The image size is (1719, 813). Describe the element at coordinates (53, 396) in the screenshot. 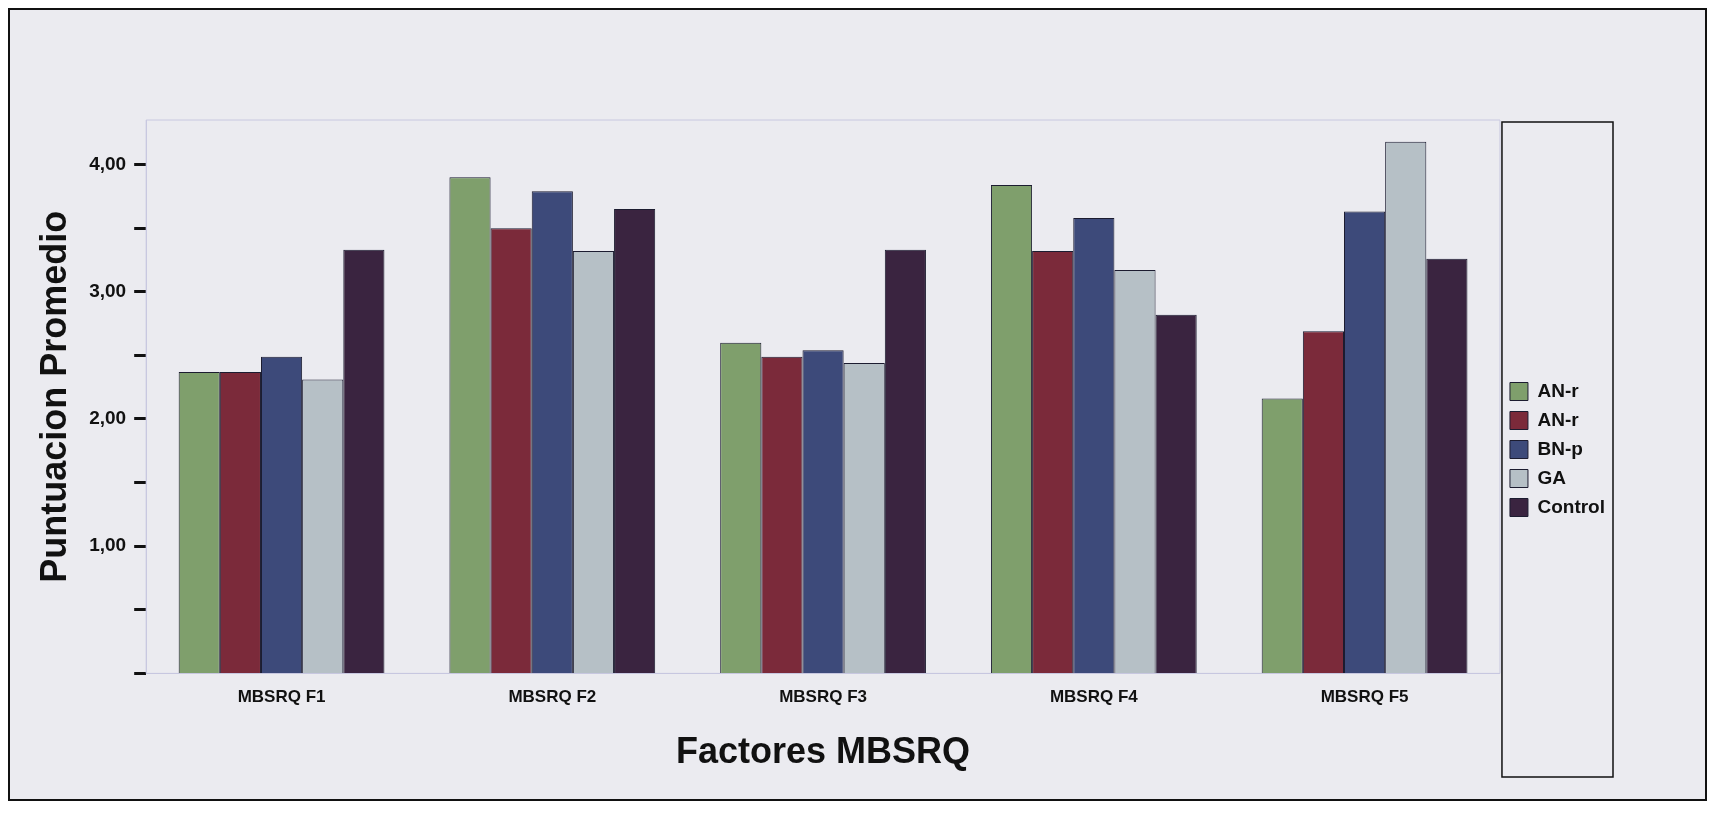

I see `y-axis-title: Puntuacion Promedio` at that location.